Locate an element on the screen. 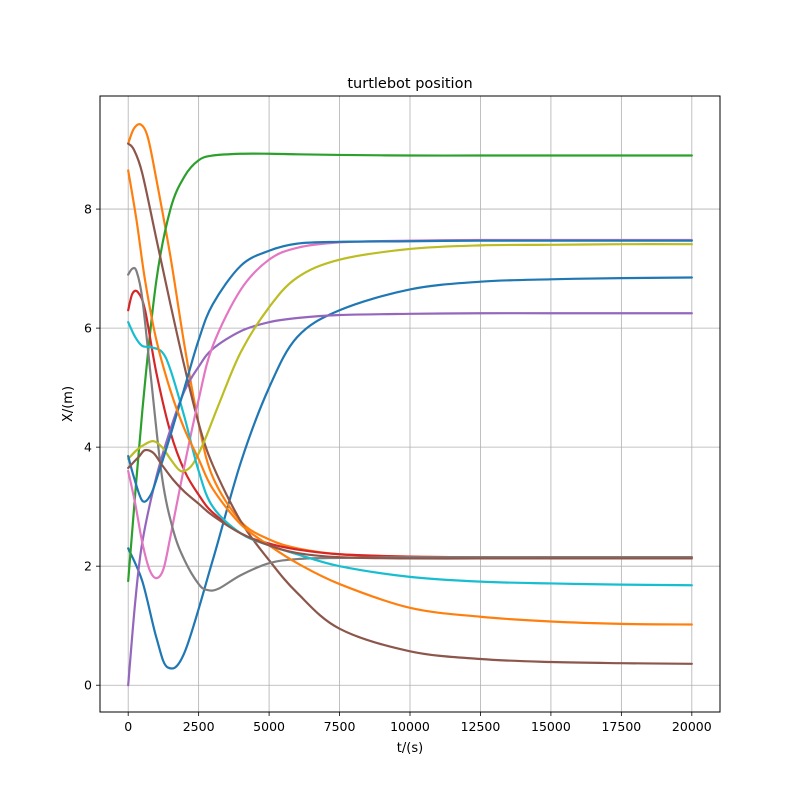  x-tick-label: 7500 is located at coordinates (340, 726).